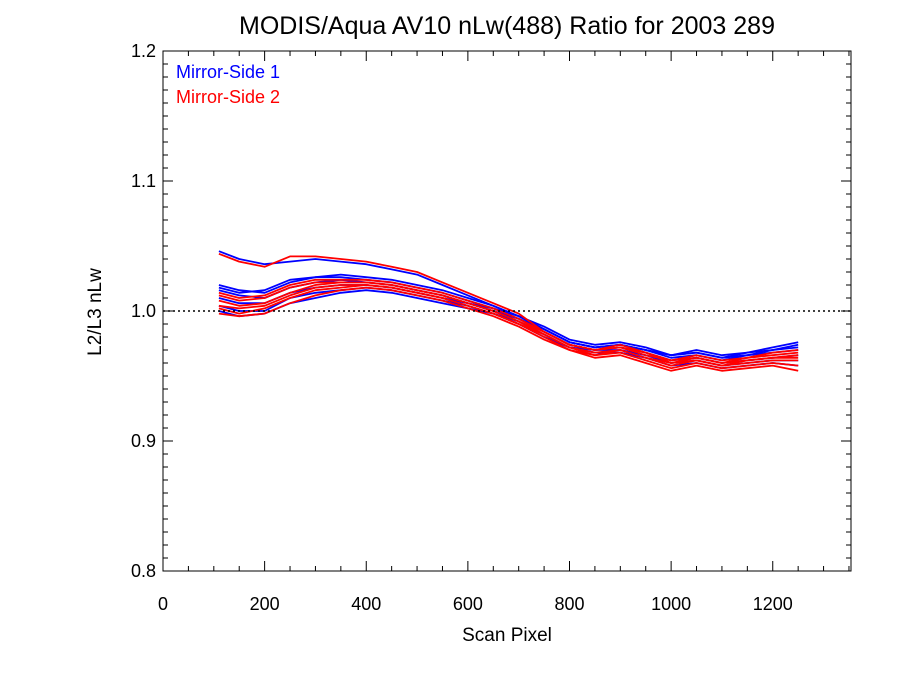 The width and height of the screenshot is (900, 675). What do you see at coordinates (143, 441) in the screenshot?
I see `y-tick-label-0.9: 0.9` at bounding box center [143, 441].